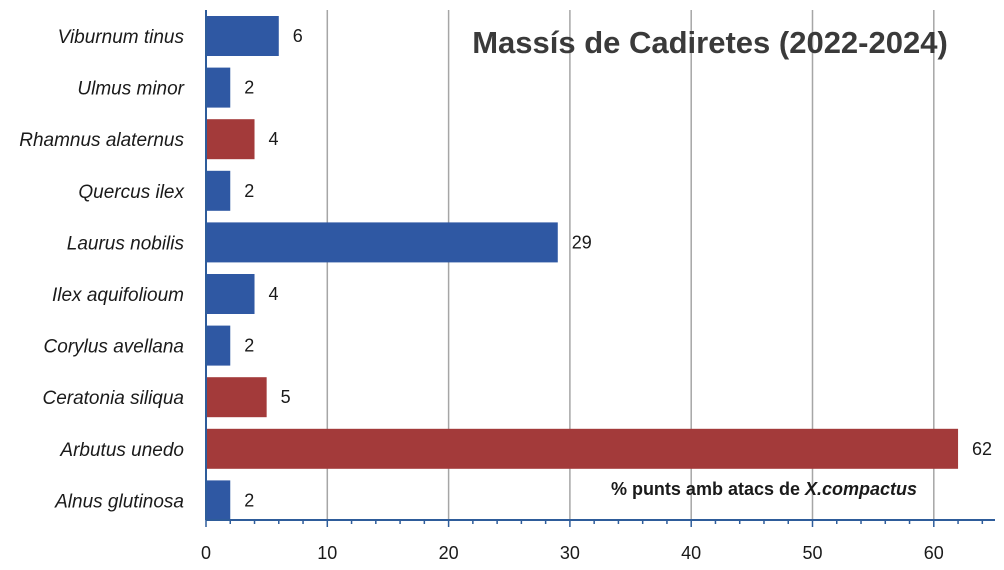 The width and height of the screenshot is (1004, 570). Describe the element at coordinates (121, 37) in the screenshot. I see `category-label: Viburnum tinus` at that location.